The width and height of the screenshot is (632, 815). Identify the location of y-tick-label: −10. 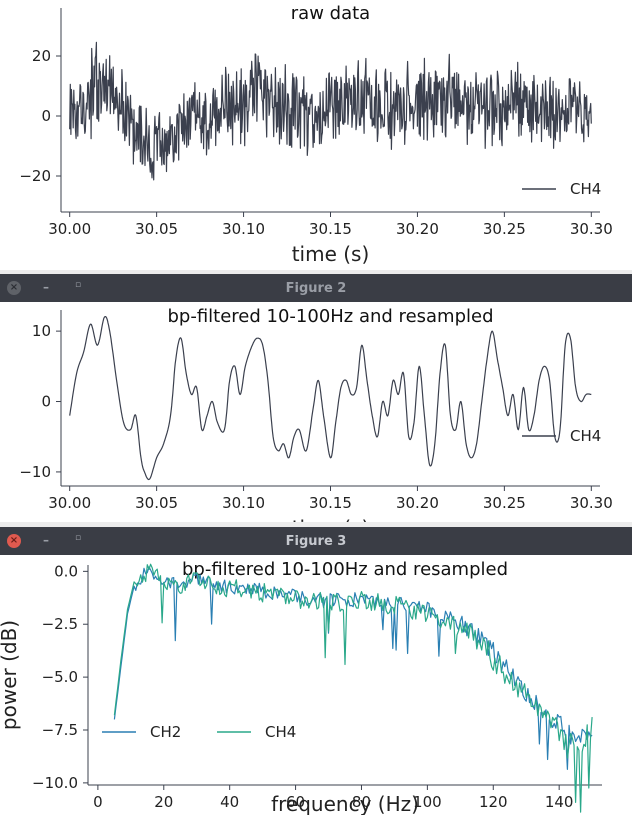
(35, 472).